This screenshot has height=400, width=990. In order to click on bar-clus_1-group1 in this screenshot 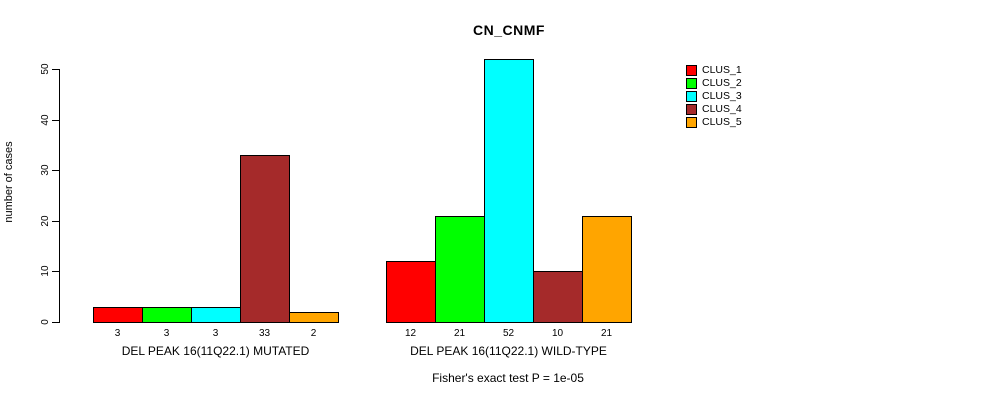, I will do `click(118, 315)`.